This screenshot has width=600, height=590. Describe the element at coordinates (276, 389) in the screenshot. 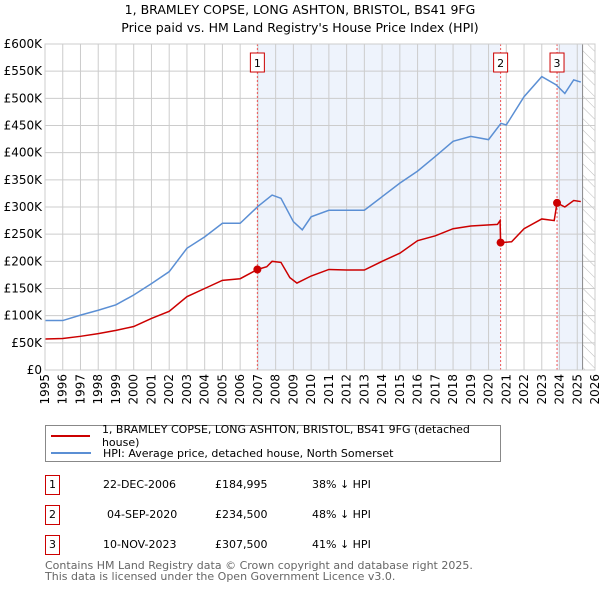

I see `x-tick-label: 2008` at that location.